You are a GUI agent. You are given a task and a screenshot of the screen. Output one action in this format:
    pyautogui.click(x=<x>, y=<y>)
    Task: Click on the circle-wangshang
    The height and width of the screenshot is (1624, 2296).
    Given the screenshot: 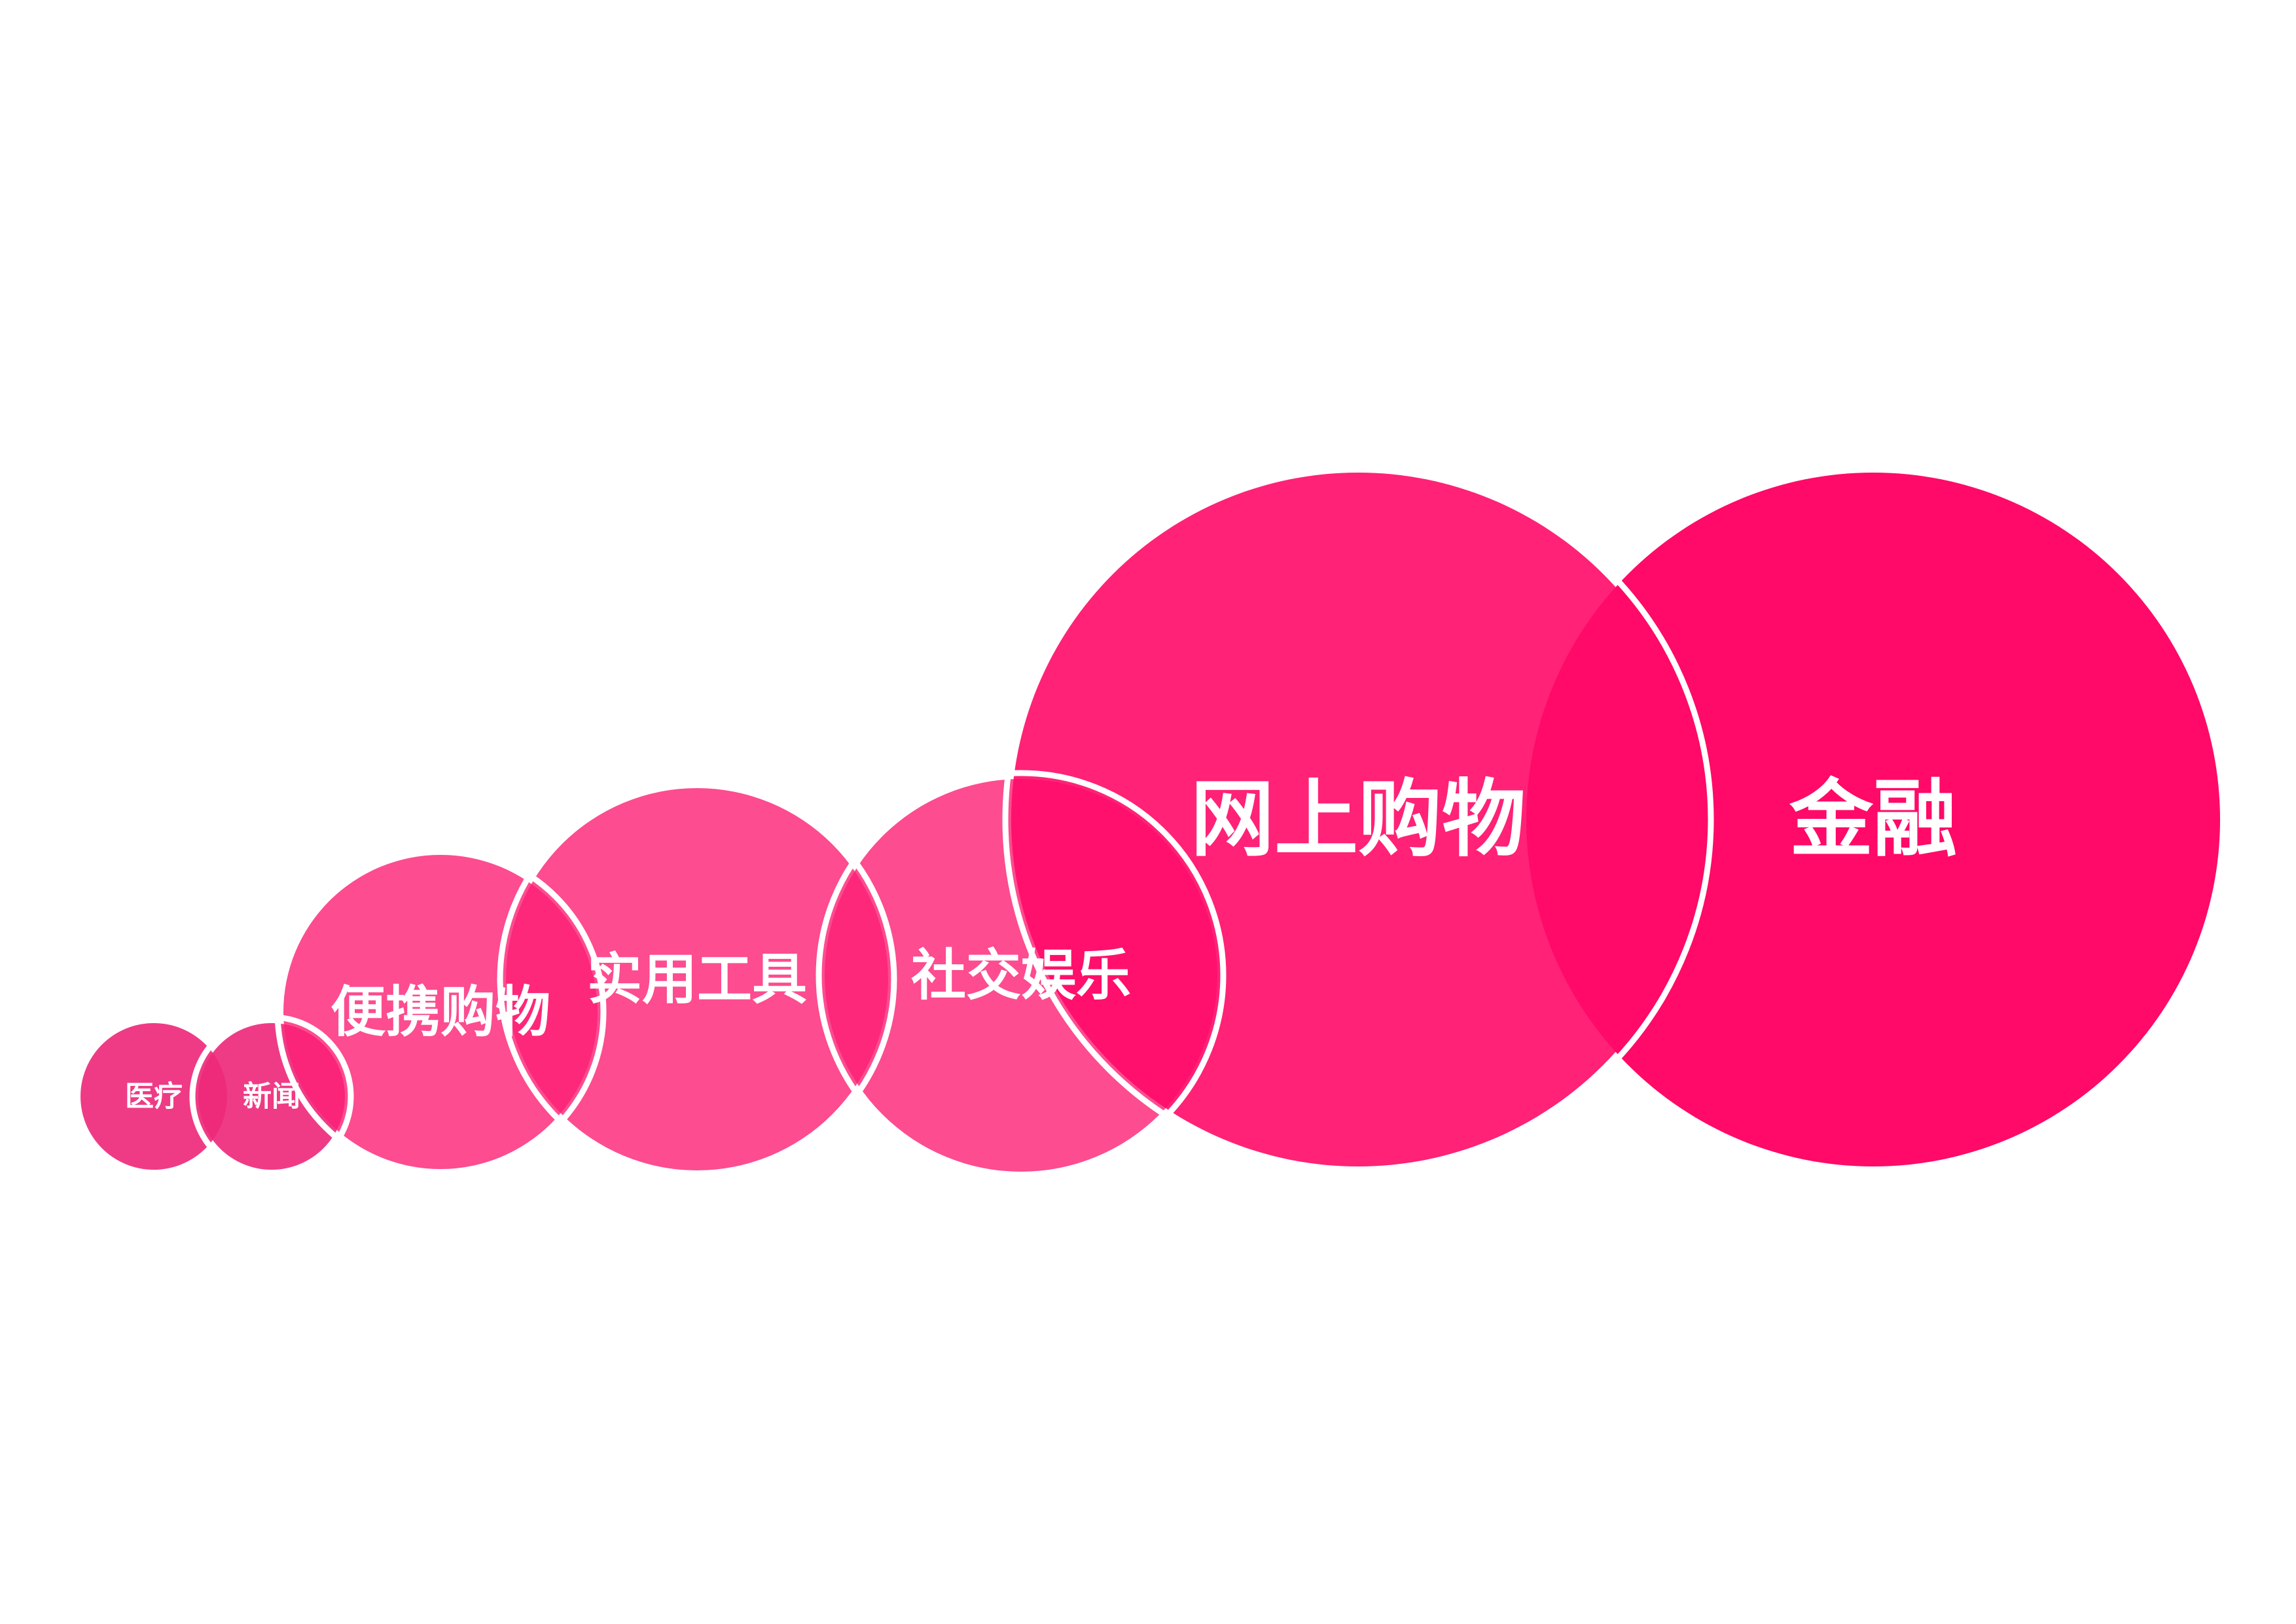 What is the action you would take?
    pyautogui.click(x=1358, y=820)
    